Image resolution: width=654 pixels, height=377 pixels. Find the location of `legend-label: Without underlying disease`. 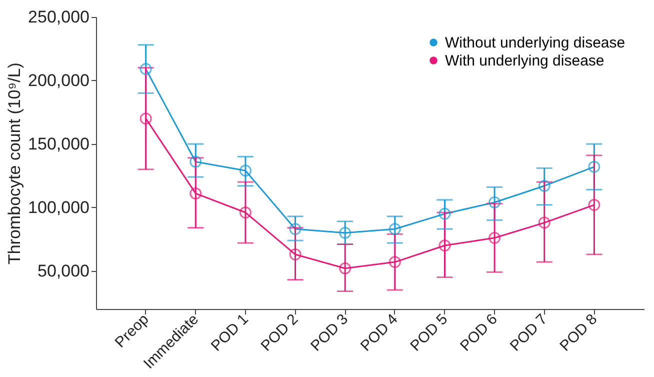

legend-label: Without underlying disease is located at coordinates (535, 43).